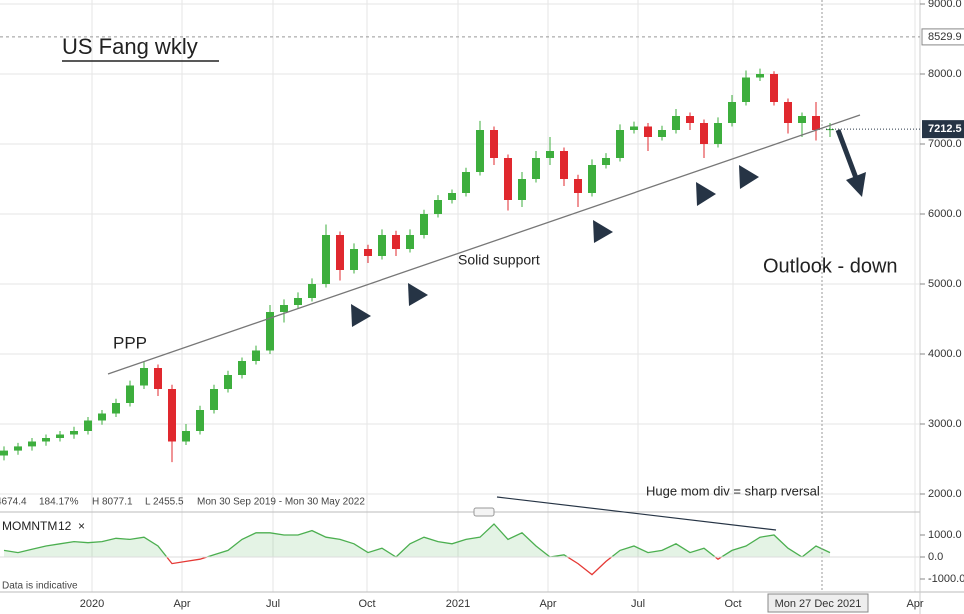 The height and width of the screenshot is (614, 964). I want to click on stat: 184.17%, so click(59, 502).